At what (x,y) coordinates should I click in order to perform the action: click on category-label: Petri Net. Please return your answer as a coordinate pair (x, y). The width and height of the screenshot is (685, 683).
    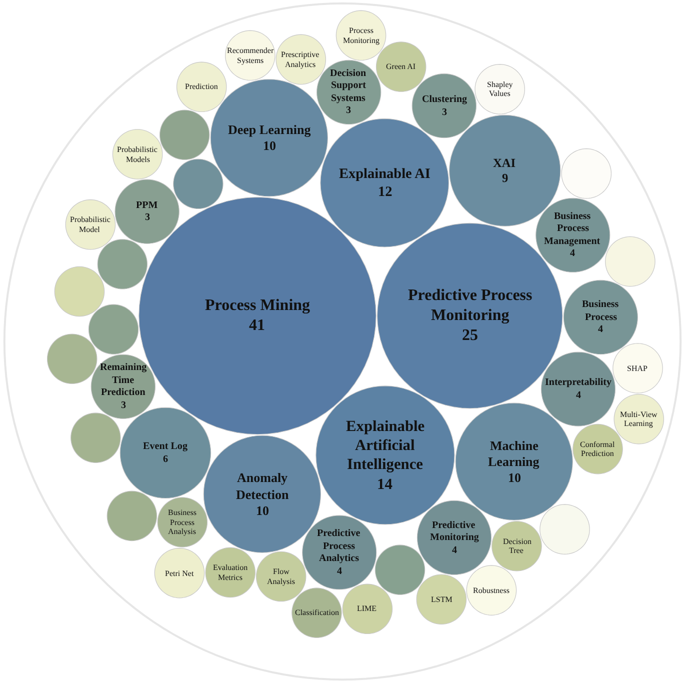
    Looking at the image, I should click on (179, 573).